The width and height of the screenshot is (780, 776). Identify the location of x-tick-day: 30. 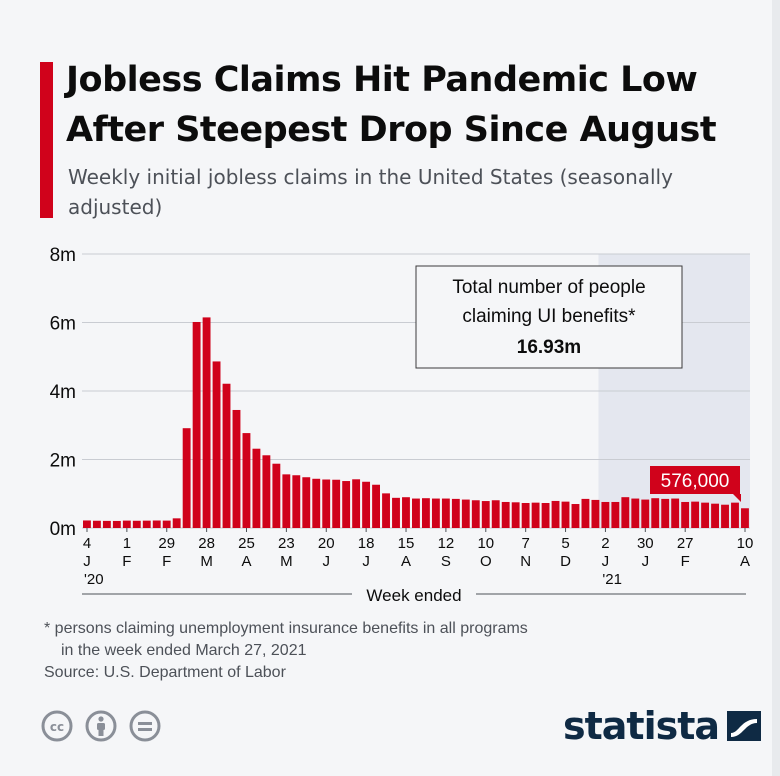
(645, 543).